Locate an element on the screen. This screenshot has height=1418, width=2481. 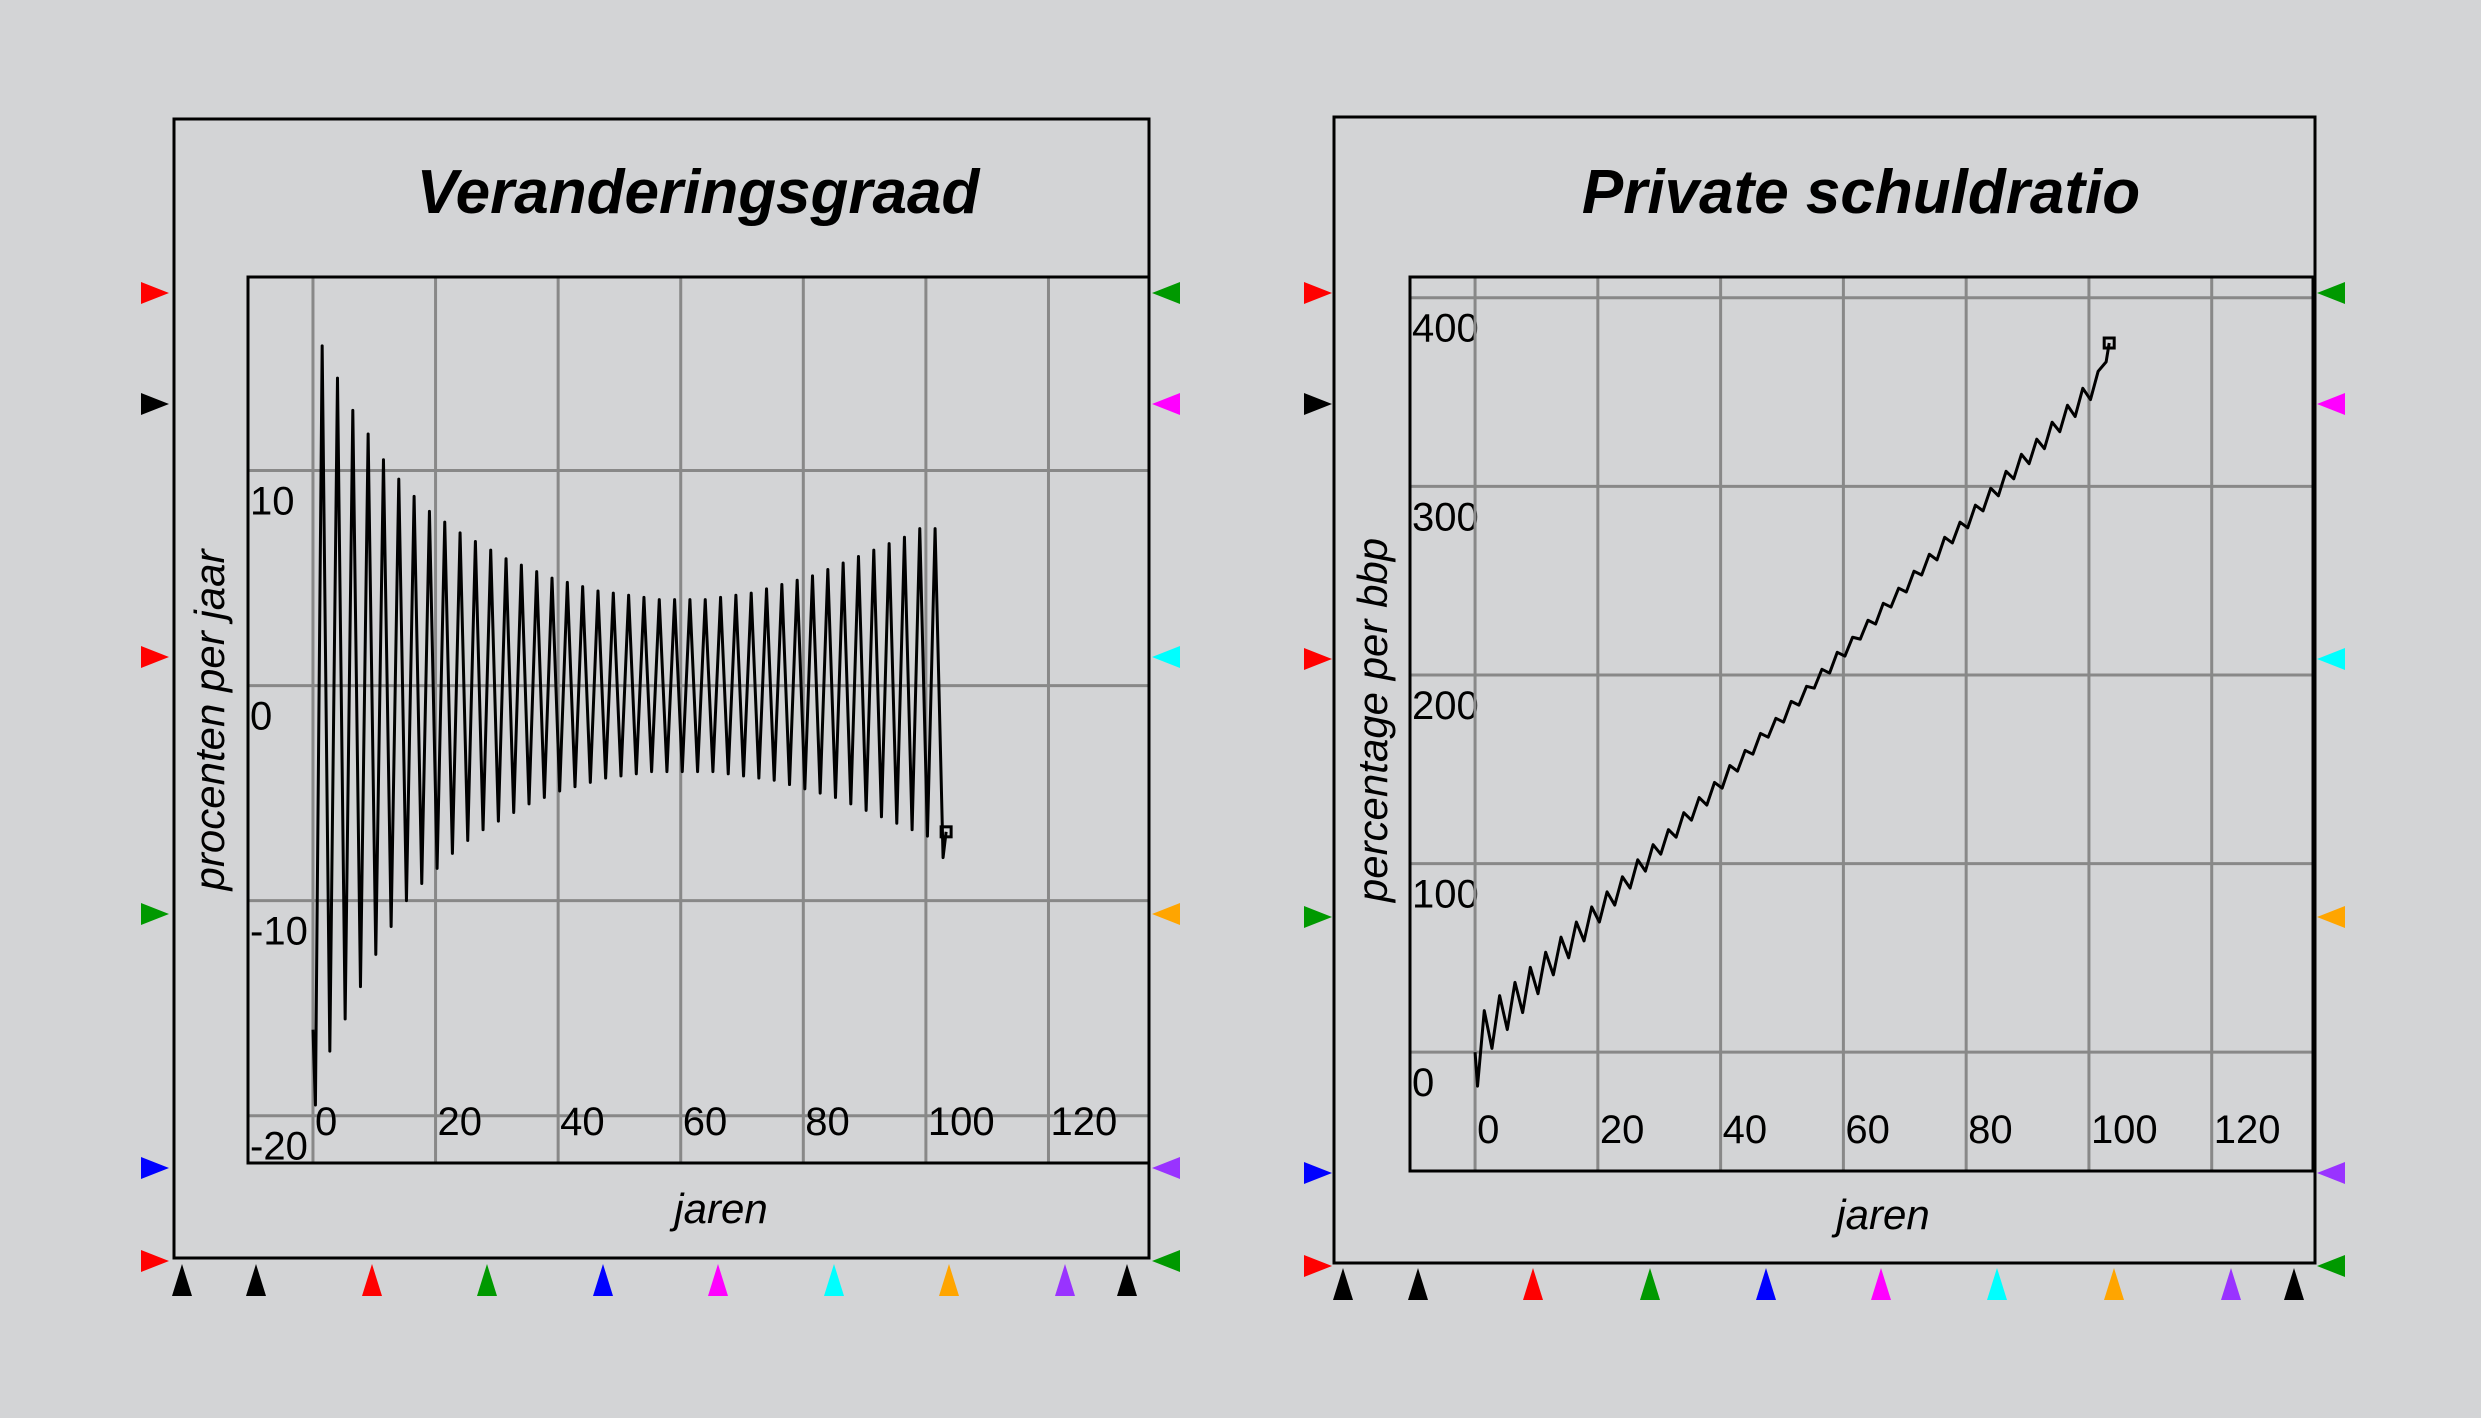
chart-title: Veranderingsgraad is located at coordinates (699, 192).